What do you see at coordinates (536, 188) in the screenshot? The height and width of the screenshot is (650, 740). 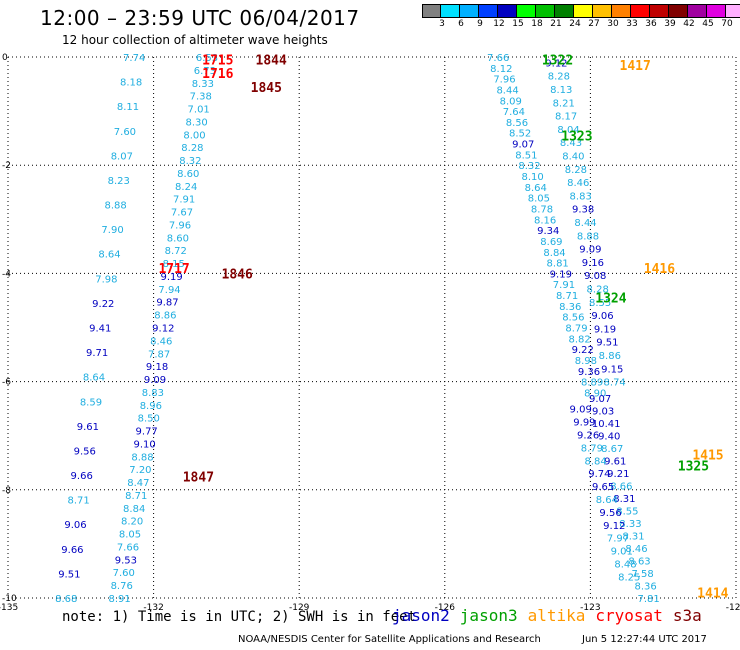 I see `wave-height-value: 8.64` at bounding box center [536, 188].